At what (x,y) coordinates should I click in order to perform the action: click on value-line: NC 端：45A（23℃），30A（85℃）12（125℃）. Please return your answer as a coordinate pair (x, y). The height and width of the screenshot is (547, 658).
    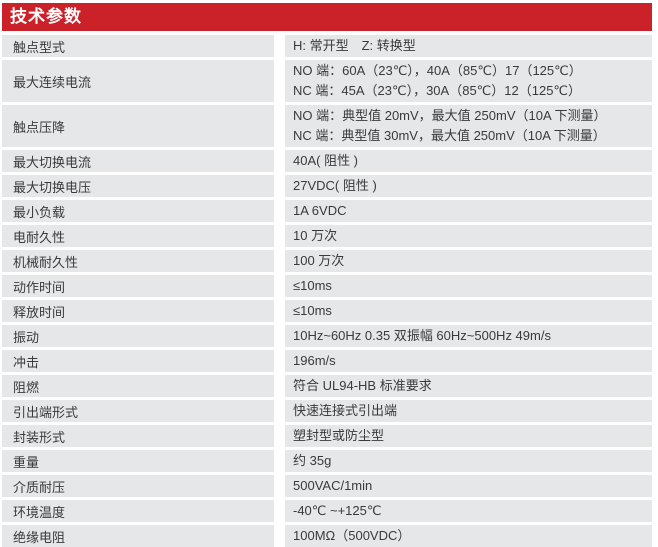
    Looking at the image, I should click on (437, 90).